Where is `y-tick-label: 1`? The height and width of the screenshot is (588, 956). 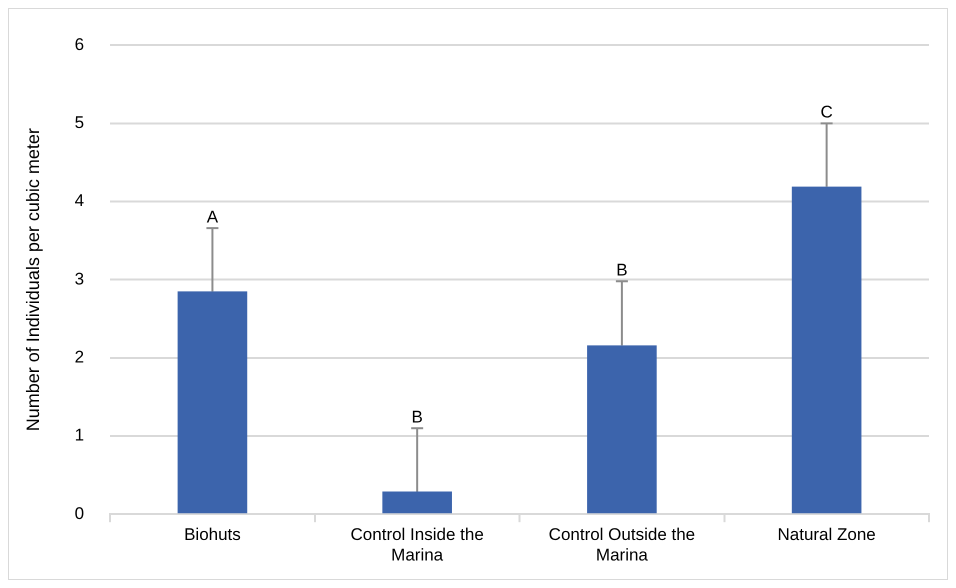 y-tick-label: 1 is located at coordinates (79, 435).